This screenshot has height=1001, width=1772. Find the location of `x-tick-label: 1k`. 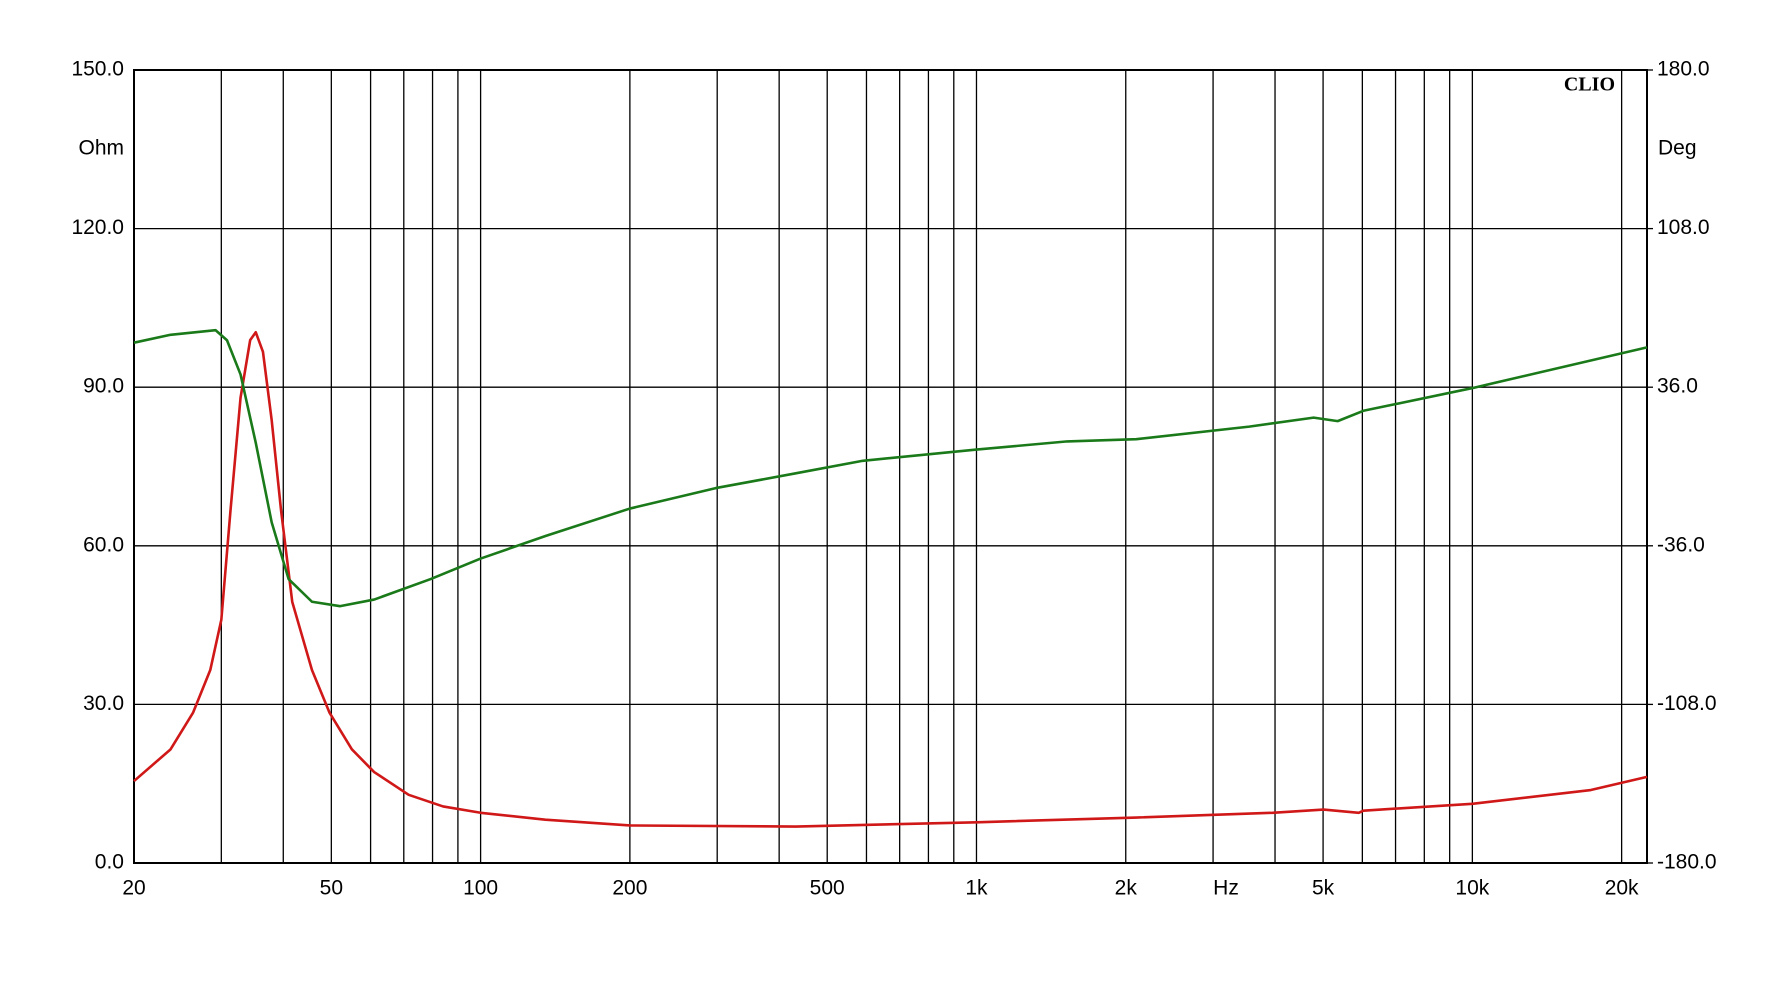

x-tick-label: 1k is located at coordinates (976, 888).